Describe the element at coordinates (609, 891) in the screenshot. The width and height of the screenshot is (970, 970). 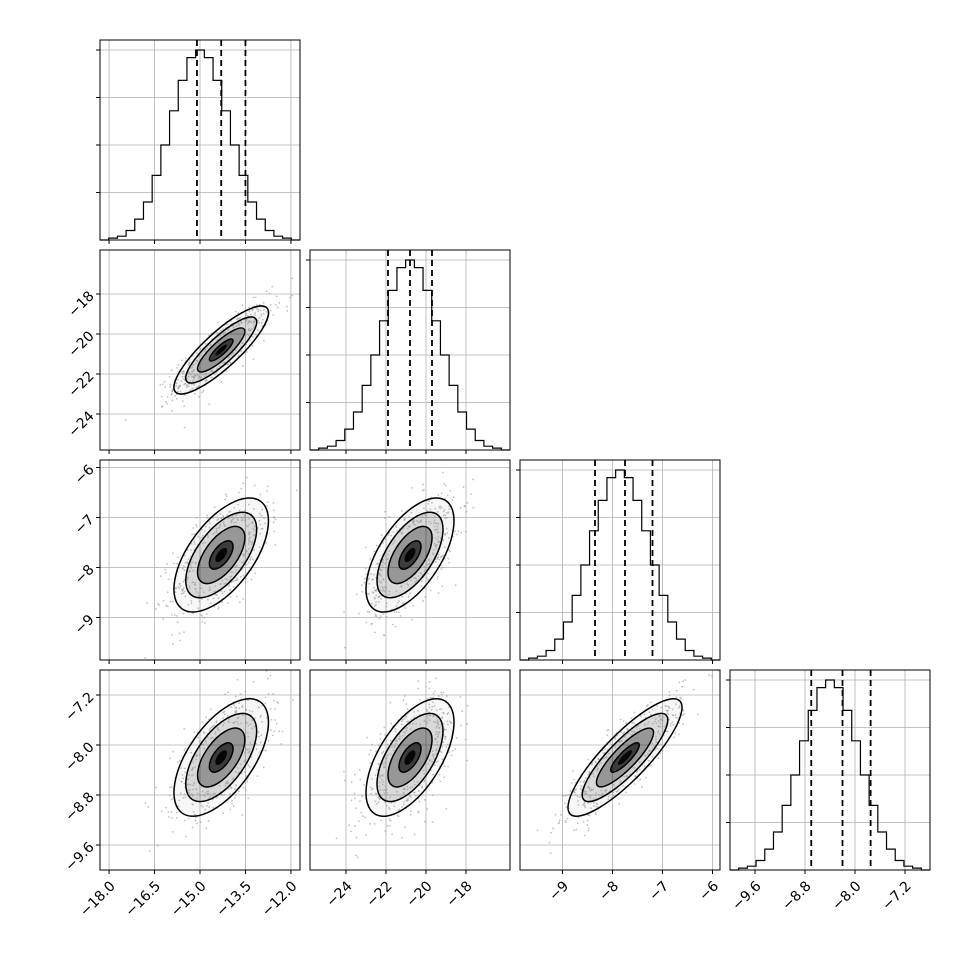
I see `x-tick-label: −8` at that location.